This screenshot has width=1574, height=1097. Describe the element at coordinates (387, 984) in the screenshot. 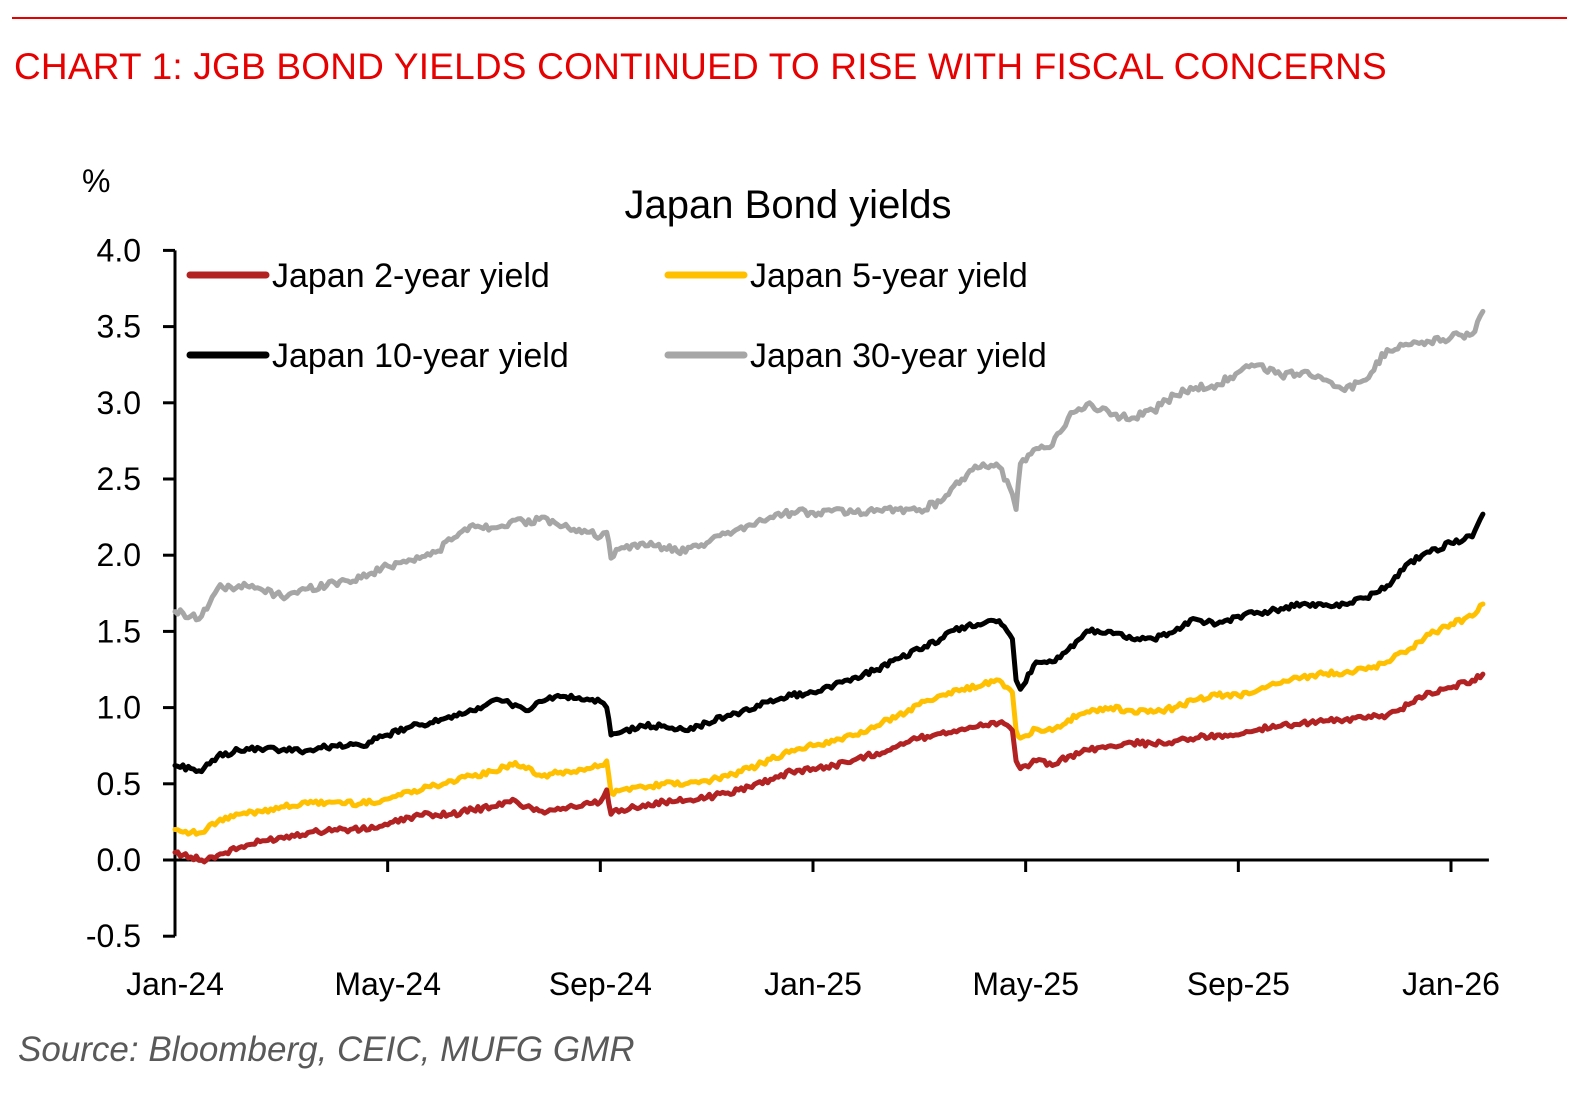

I see `x-tick-label: May-24` at that location.